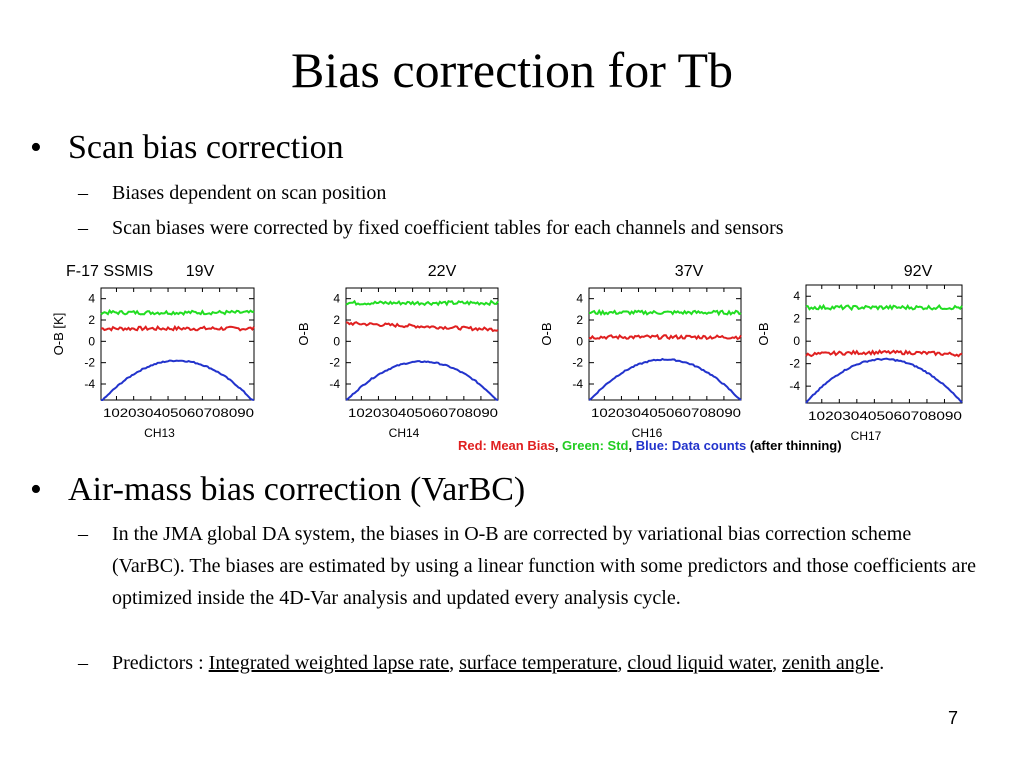 Image resolution: width=1024 pixels, height=768 pixels. Describe the element at coordinates (647, 433) in the screenshot. I see `x-axis-label: CH16` at that location.